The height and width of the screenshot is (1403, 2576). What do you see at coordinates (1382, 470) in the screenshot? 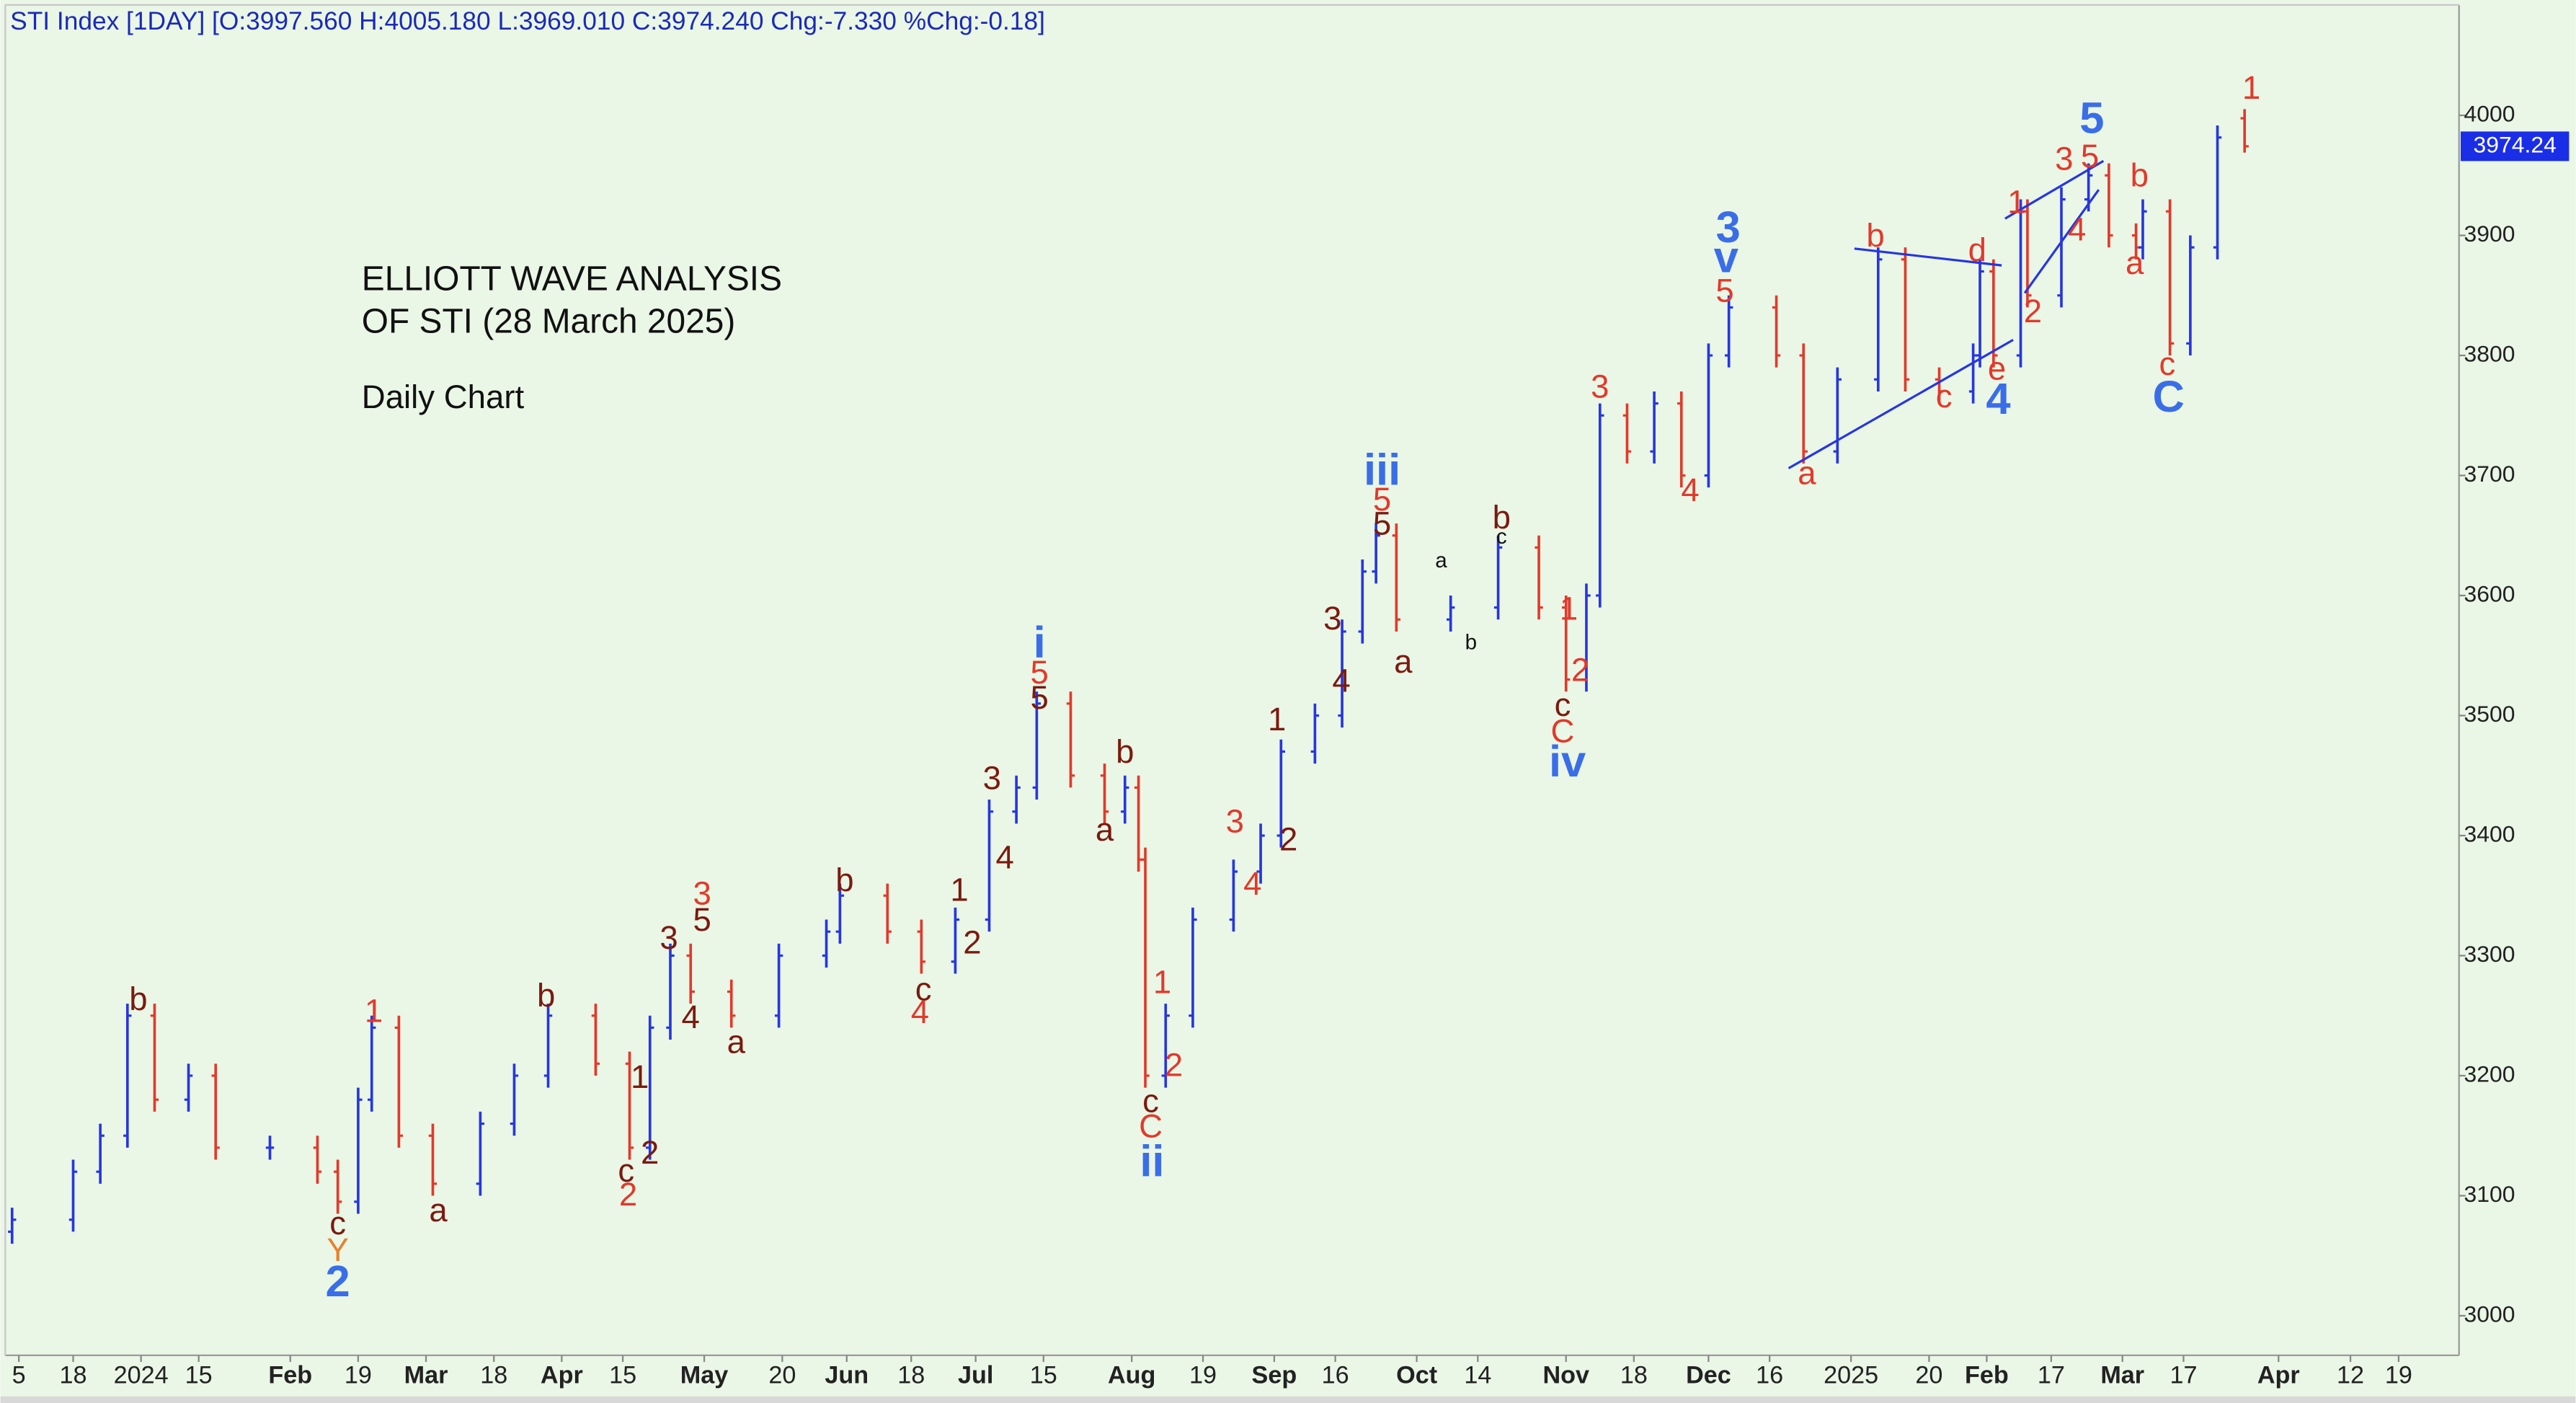
I see `wave-label: iii` at bounding box center [1382, 470].